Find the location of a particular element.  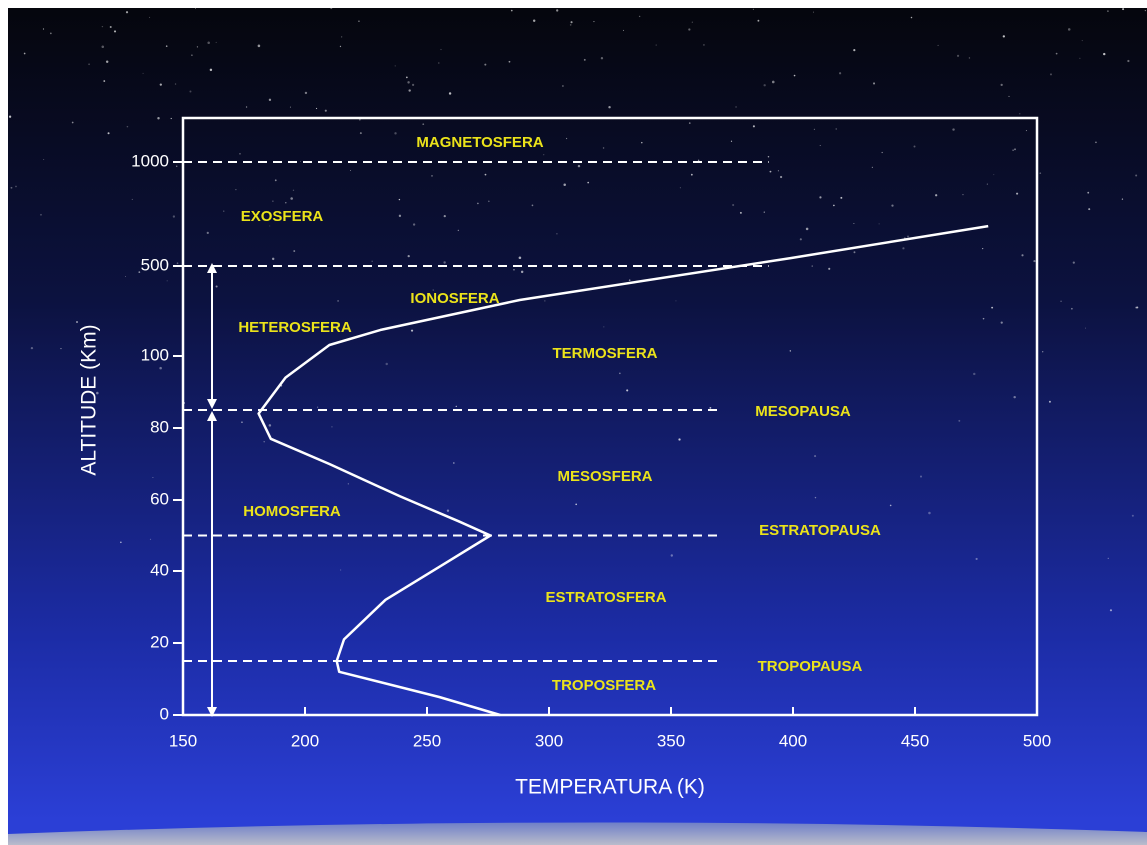

layer-label: HETEROSFERA is located at coordinates (295, 327).